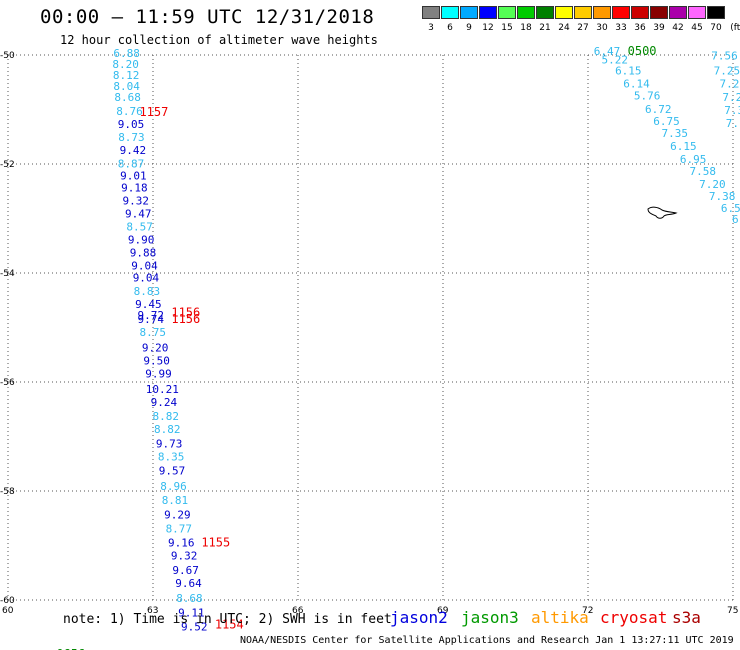  Describe the element at coordinates (147, 291) in the screenshot. I see `wave-height-point: 8.83` at that location.